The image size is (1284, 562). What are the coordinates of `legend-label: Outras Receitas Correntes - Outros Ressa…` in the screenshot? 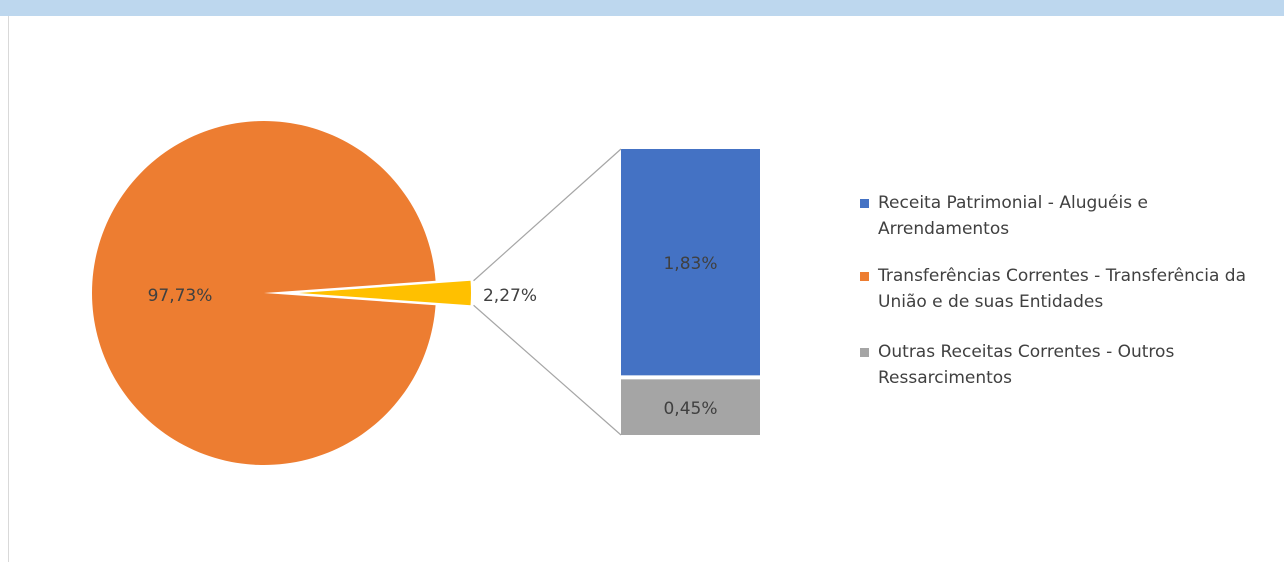 It's located at (1026, 365).